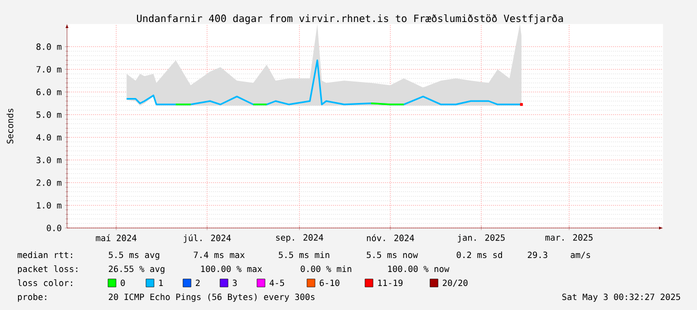 This screenshot has width=697, height=310. Describe the element at coordinates (304, 254) in the screenshot. I see `text: 5.5 ms min` at that location.